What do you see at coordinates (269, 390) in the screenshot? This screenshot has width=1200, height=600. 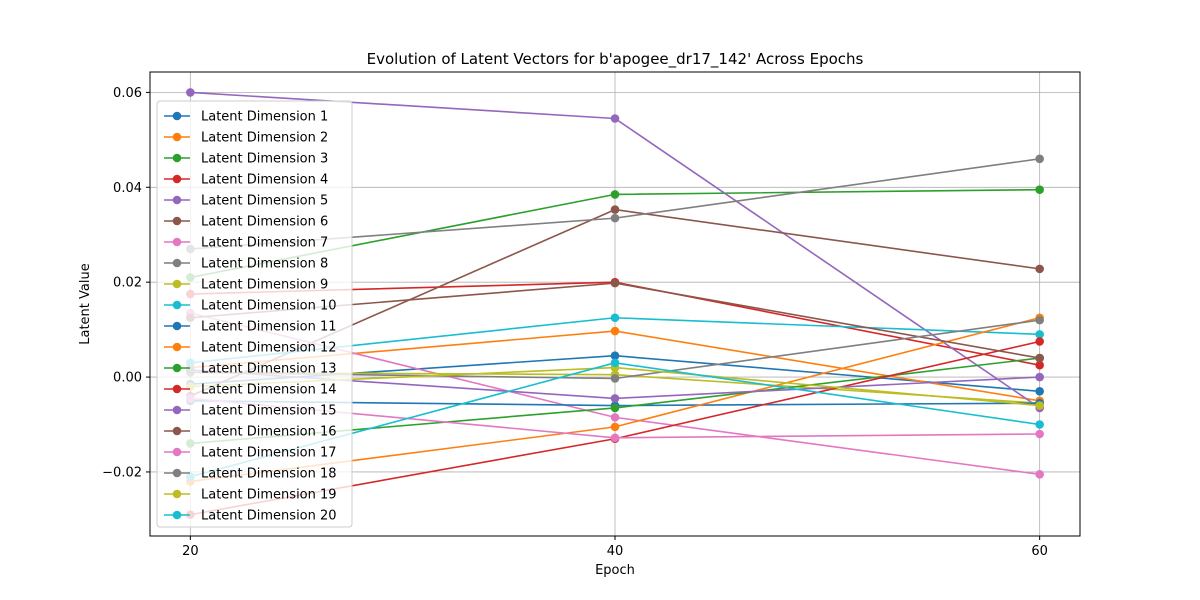 I see `legend-label: Latent Dimension 14` at bounding box center [269, 390].